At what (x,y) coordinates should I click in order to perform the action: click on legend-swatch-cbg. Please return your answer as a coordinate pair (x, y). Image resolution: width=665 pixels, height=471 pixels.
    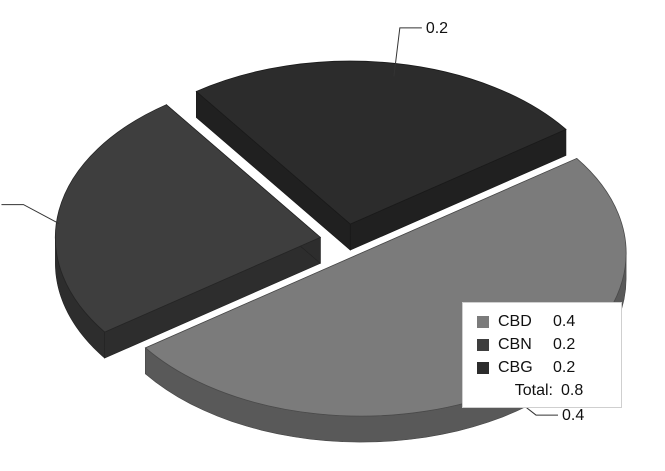
    Looking at the image, I should click on (483, 367).